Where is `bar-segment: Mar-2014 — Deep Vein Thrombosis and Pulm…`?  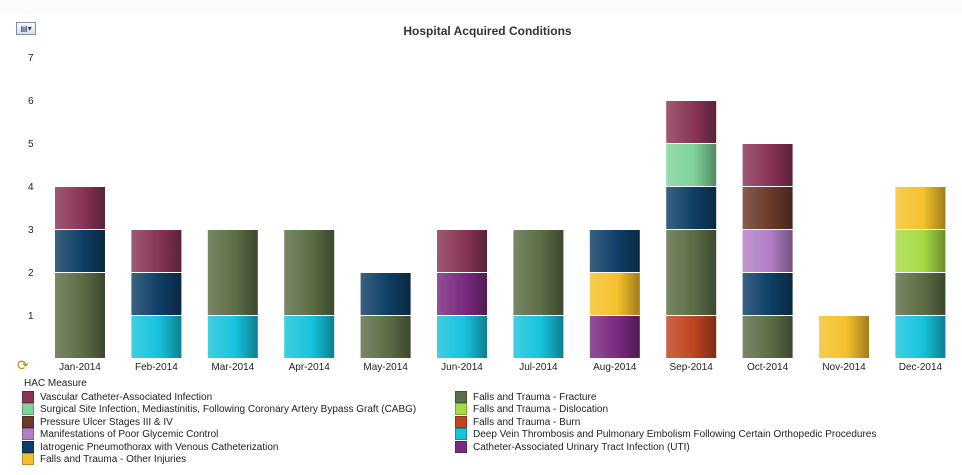 bar-segment: Mar-2014 — Deep Vein Thrombosis and Pulm… is located at coordinates (232, 337).